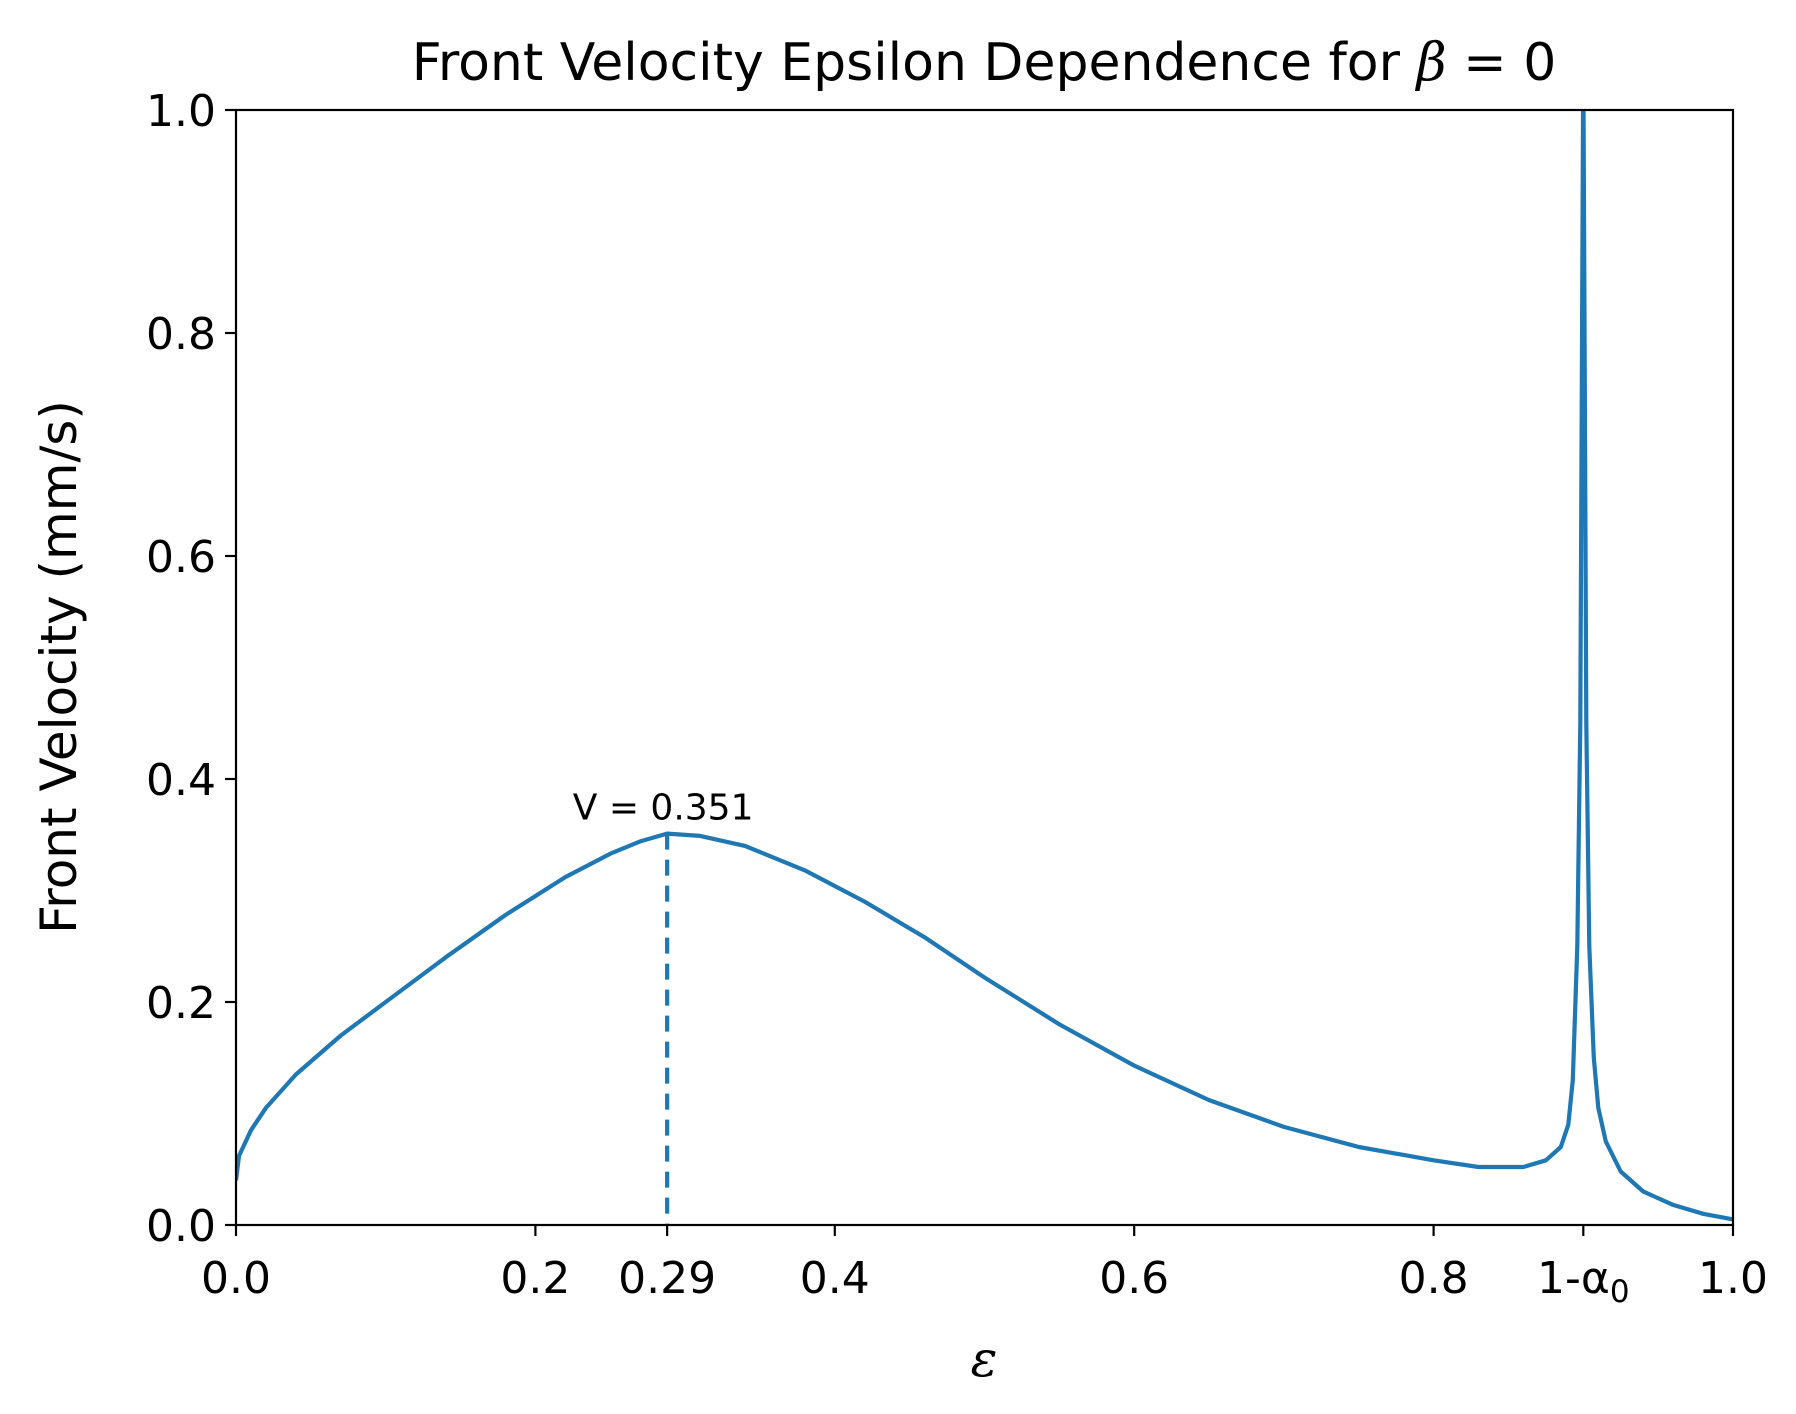 The image size is (1796, 1414). What do you see at coordinates (181, 780) in the screenshot?
I see `y-tick-label: 0.4` at bounding box center [181, 780].